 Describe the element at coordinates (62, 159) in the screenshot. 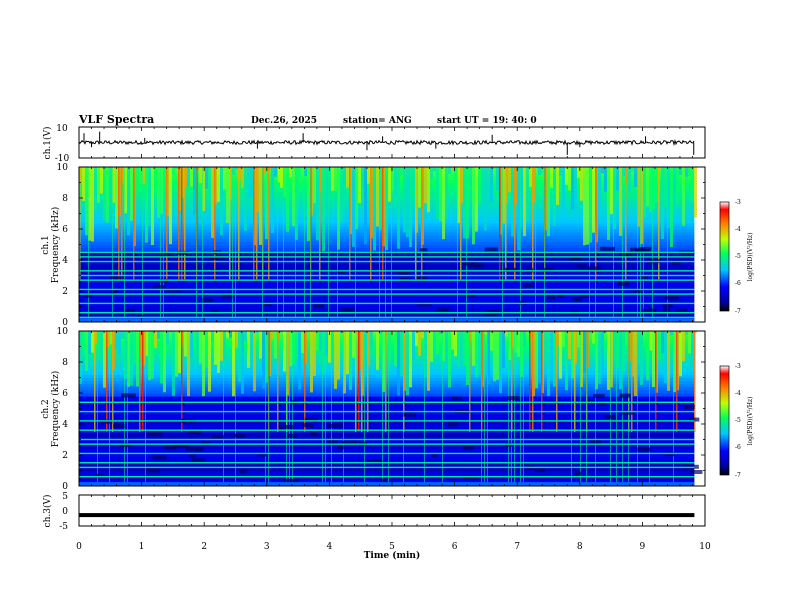

I see `ch1-ytick-bottom: -10` at that location.